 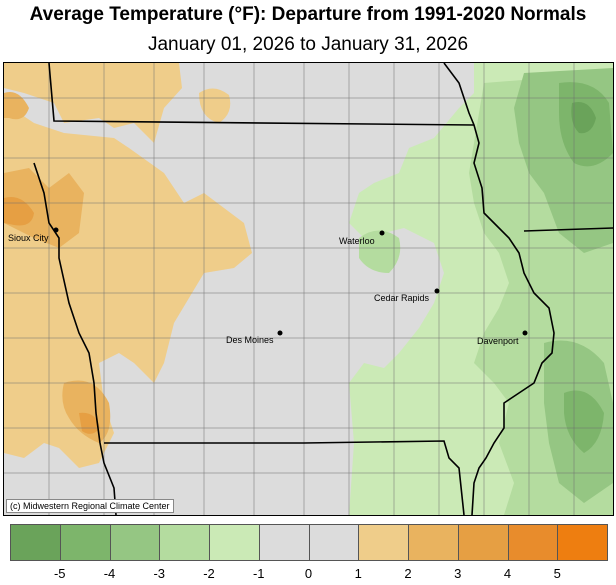 What do you see at coordinates (280, 333) in the screenshot?
I see `des-moines-marker` at bounding box center [280, 333].